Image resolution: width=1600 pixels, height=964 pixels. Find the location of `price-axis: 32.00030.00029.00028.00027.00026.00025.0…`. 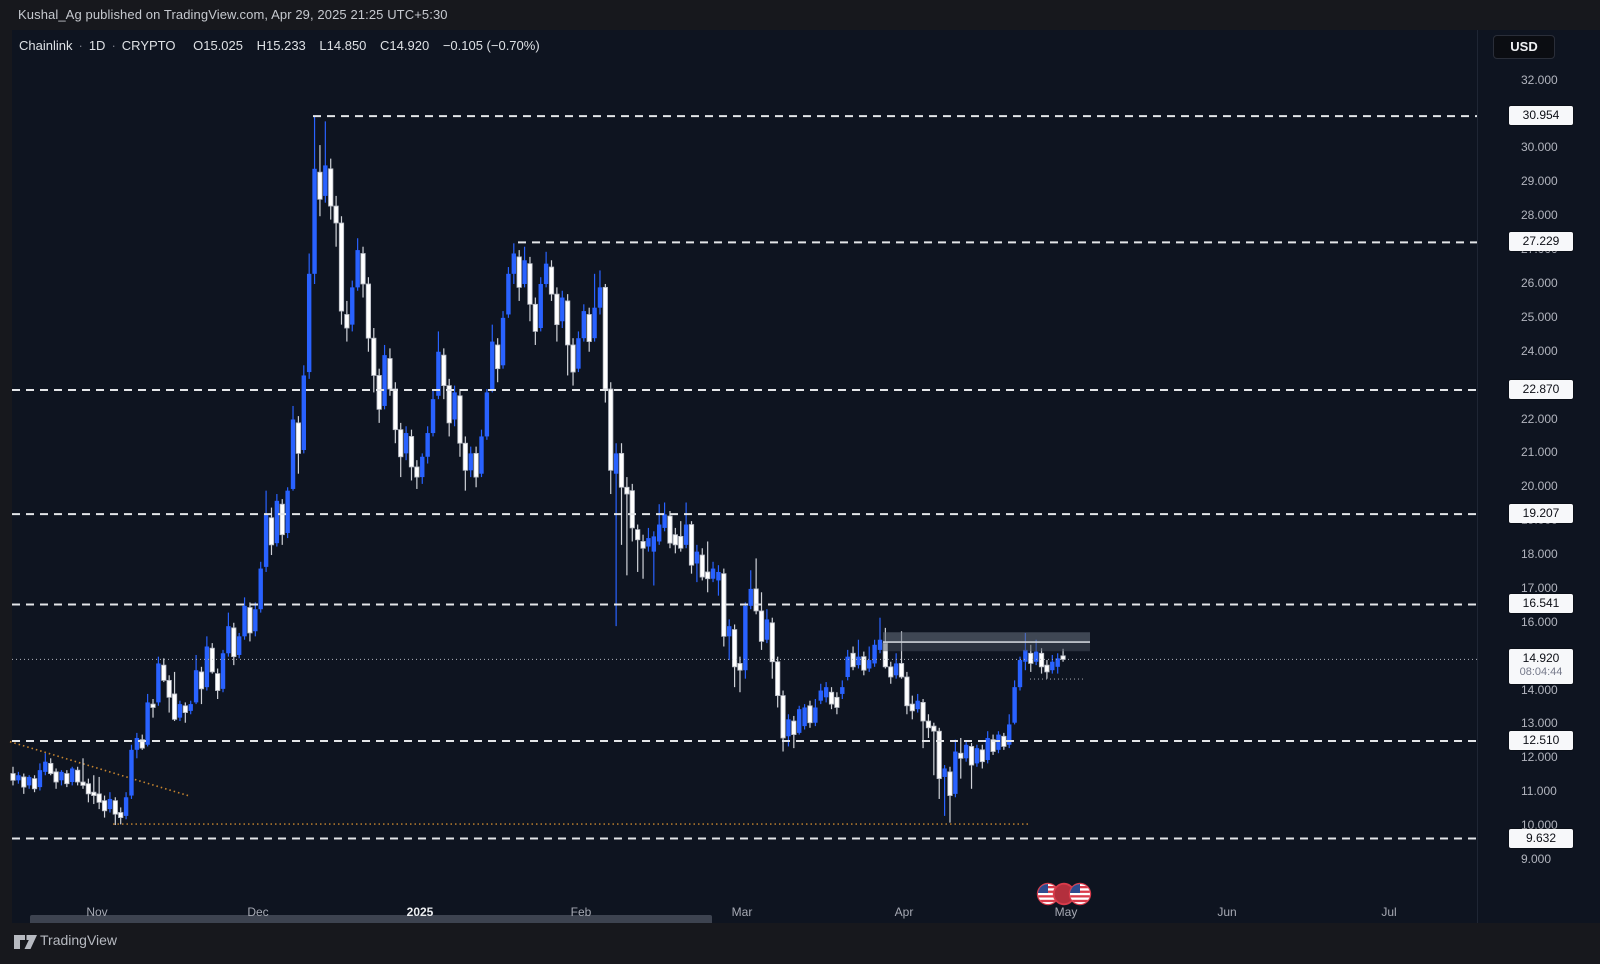

price-axis: 32.00030.00029.00028.00027.00026.00025.0… is located at coordinates (1538, 476).